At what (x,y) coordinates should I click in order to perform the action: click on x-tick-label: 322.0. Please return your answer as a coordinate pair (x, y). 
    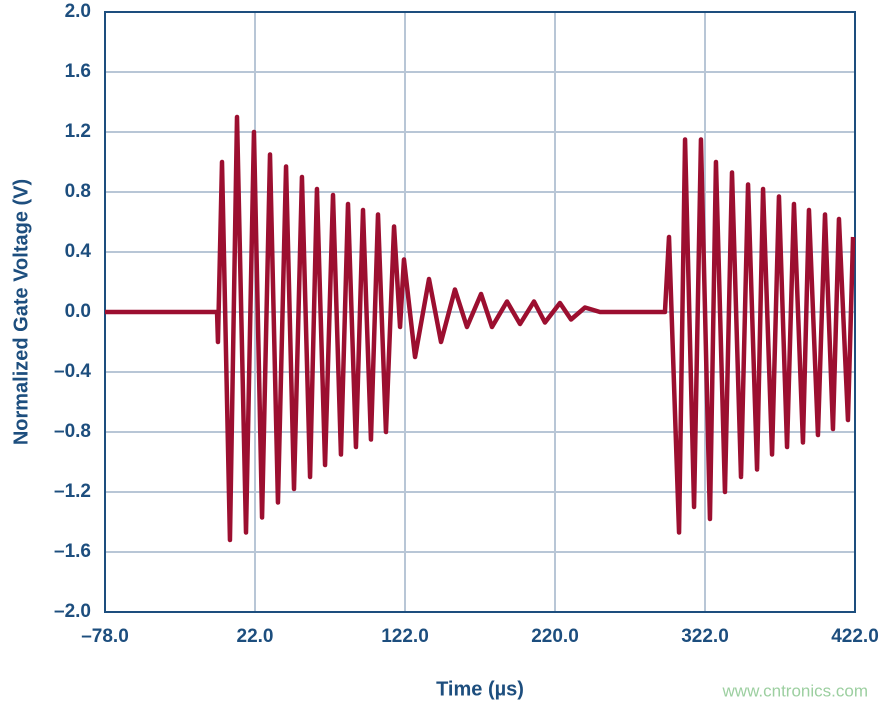
    Looking at the image, I should click on (705, 636).